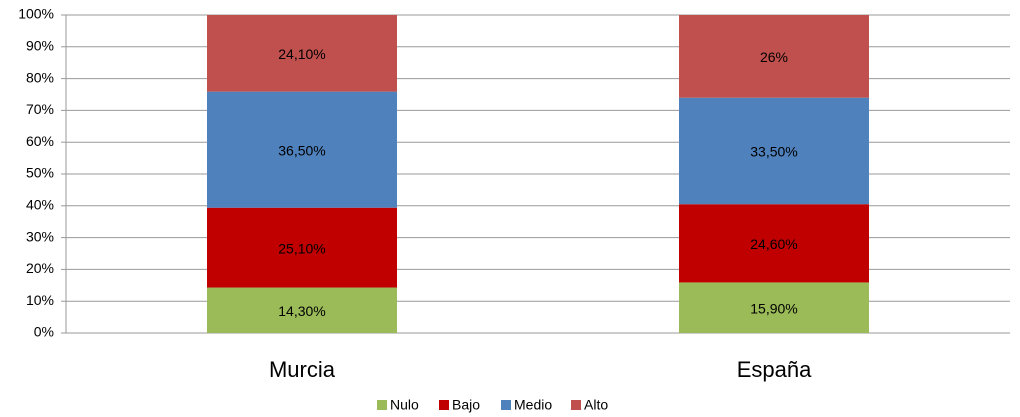  Describe the element at coordinates (40, 236) in the screenshot. I see `y-tick-label: 30%` at that location.